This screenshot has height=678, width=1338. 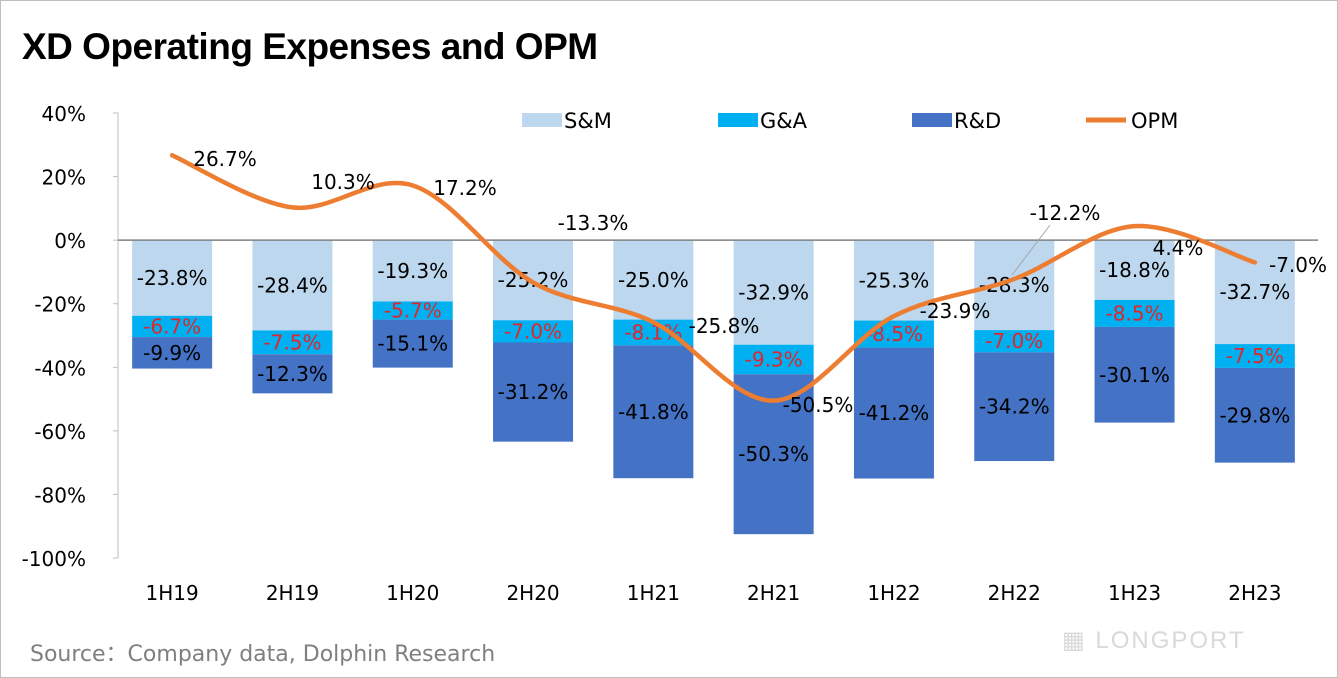 I want to click on y-tick-label: -20%, so click(x=60, y=305).